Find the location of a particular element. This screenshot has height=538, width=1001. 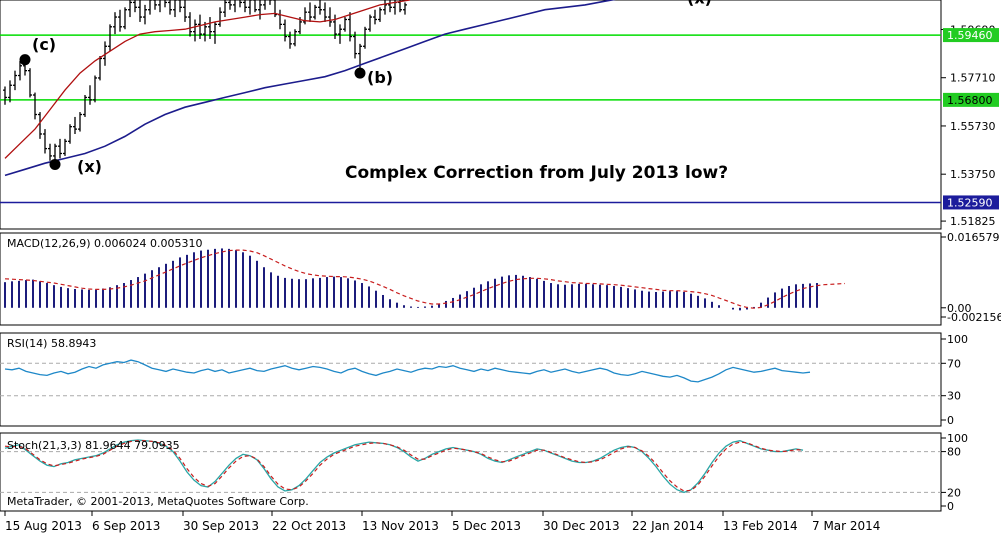

price-bars is located at coordinates (205, 82).